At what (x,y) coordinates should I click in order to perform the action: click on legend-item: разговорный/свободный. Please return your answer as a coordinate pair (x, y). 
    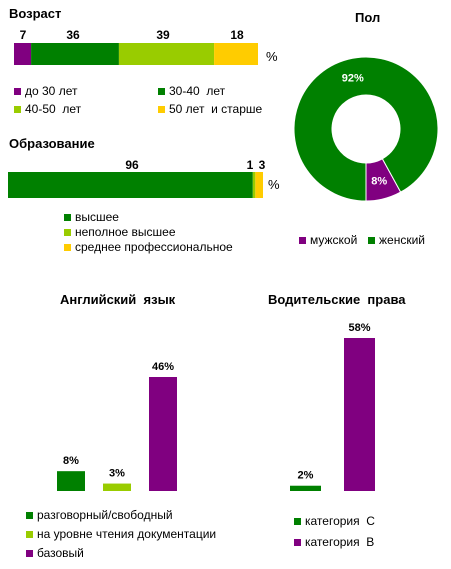
    Looking at the image, I should click on (99, 515).